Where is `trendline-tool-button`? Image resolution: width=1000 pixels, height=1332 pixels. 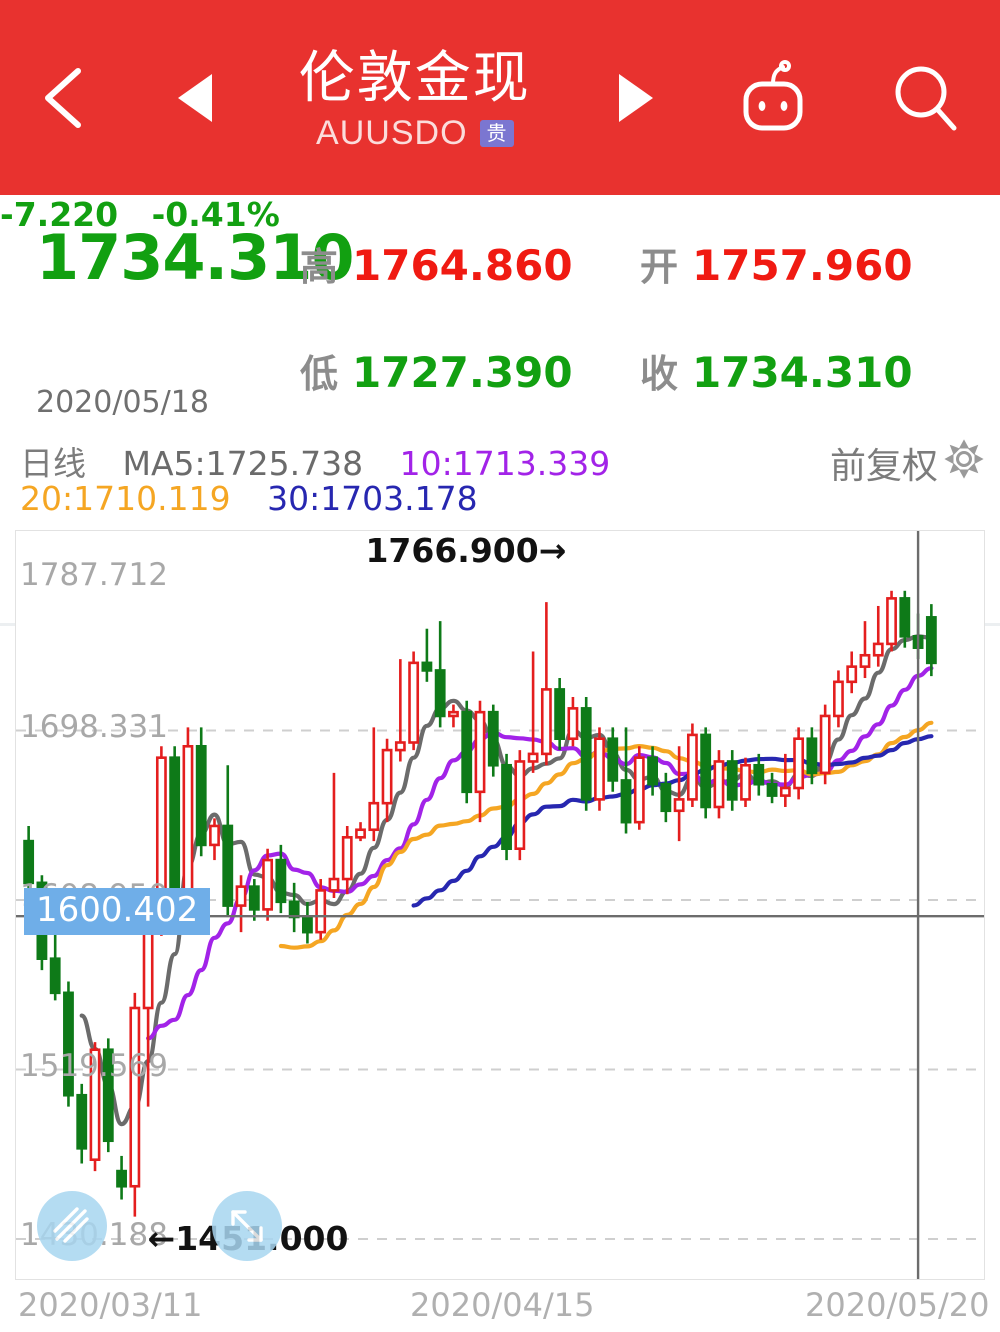
trendline-tool-button is located at coordinates (72, 1226).